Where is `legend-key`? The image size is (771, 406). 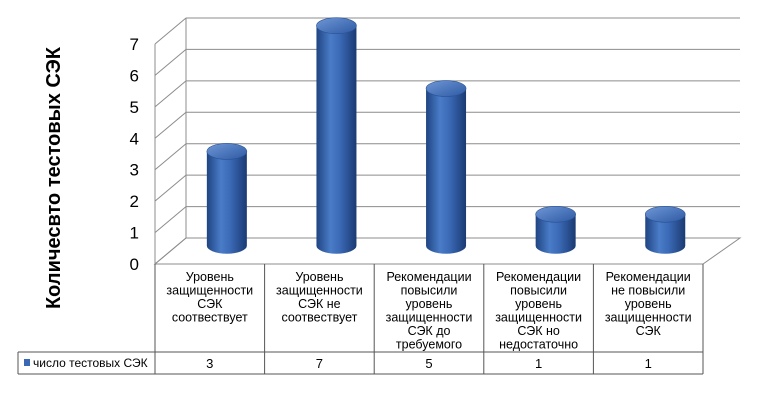 legend-key is located at coordinates (27, 362).